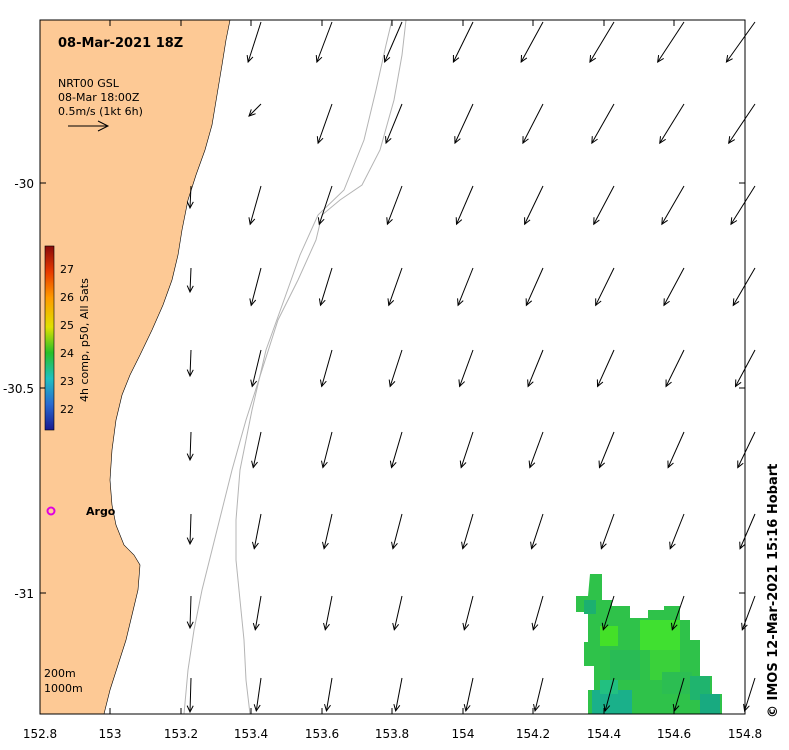 This screenshot has height=750, width=789. I want to click on x-tick-label: 153, so click(110, 734).